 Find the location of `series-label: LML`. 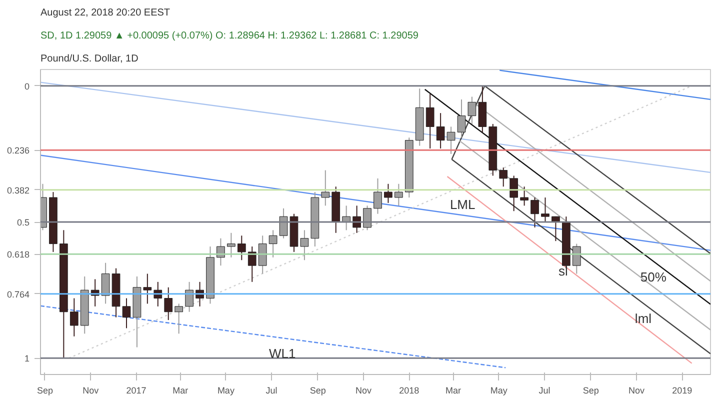

series-label: LML is located at coordinates (463, 204).